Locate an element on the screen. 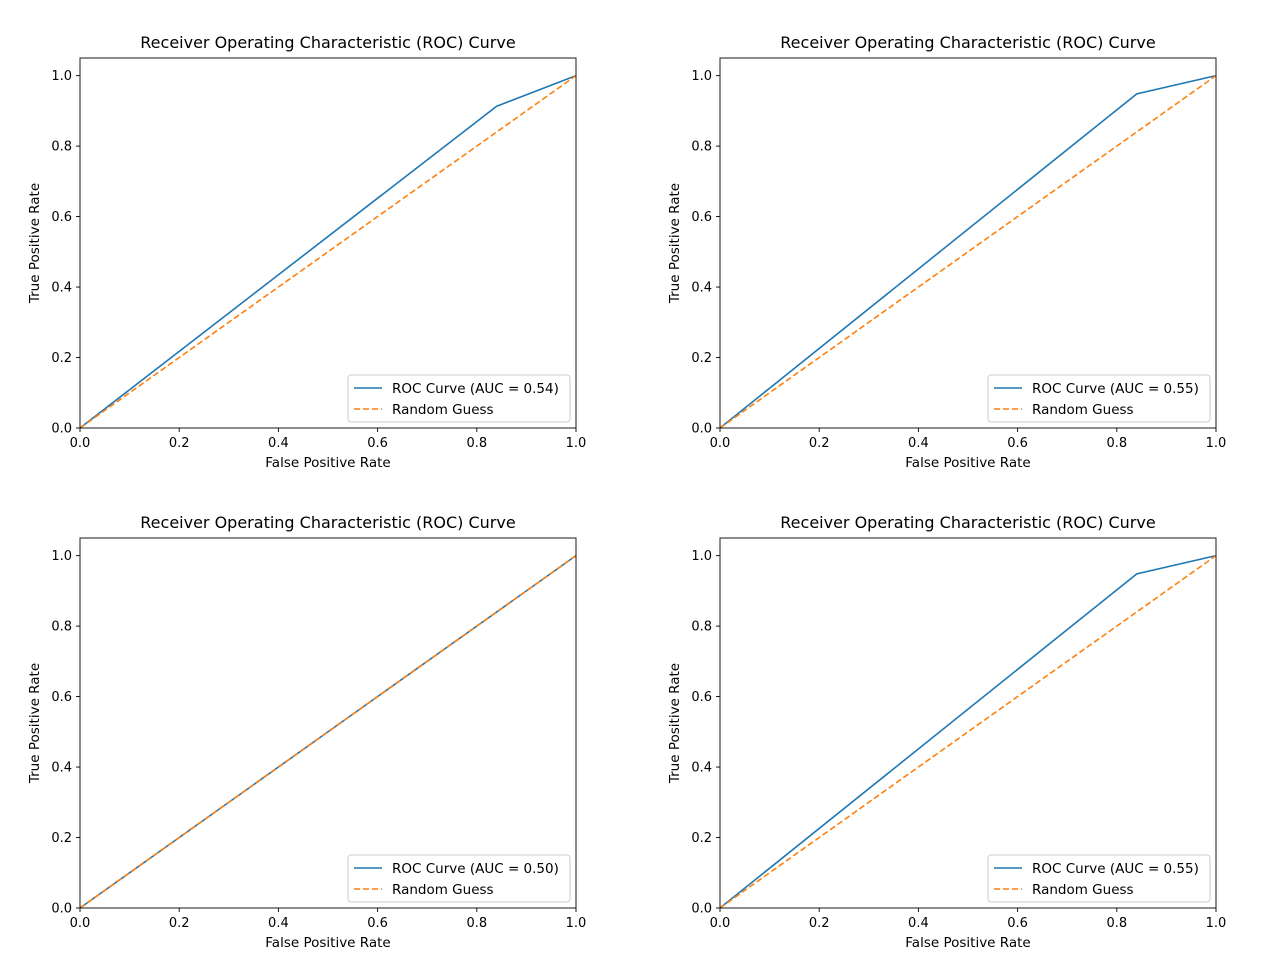 The width and height of the screenshot is (1280, 960). legend: ROC Curve (AUC = 0.50) Random Guess is located at coordinates (459, 878).